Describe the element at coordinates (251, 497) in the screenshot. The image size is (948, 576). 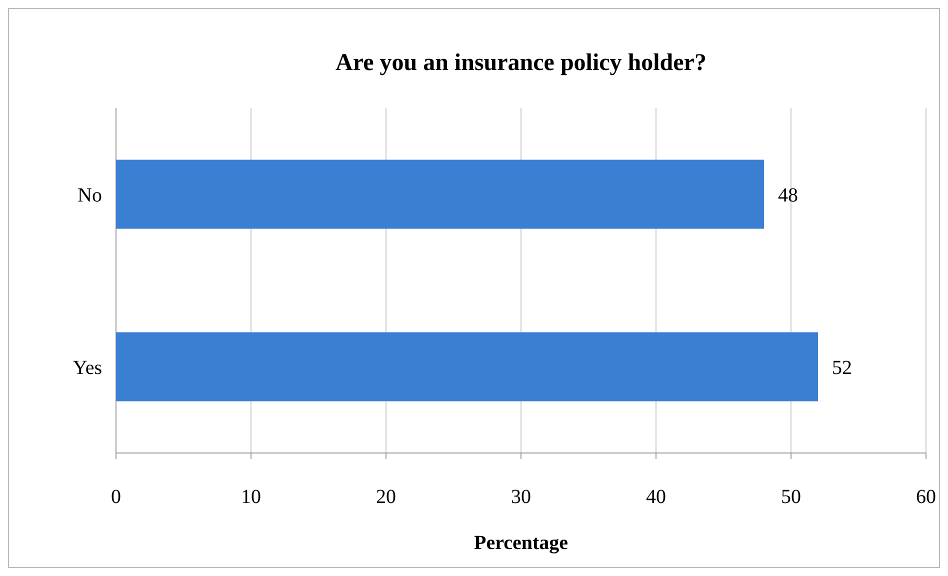
I see `x-tick-label: 10` at that location.